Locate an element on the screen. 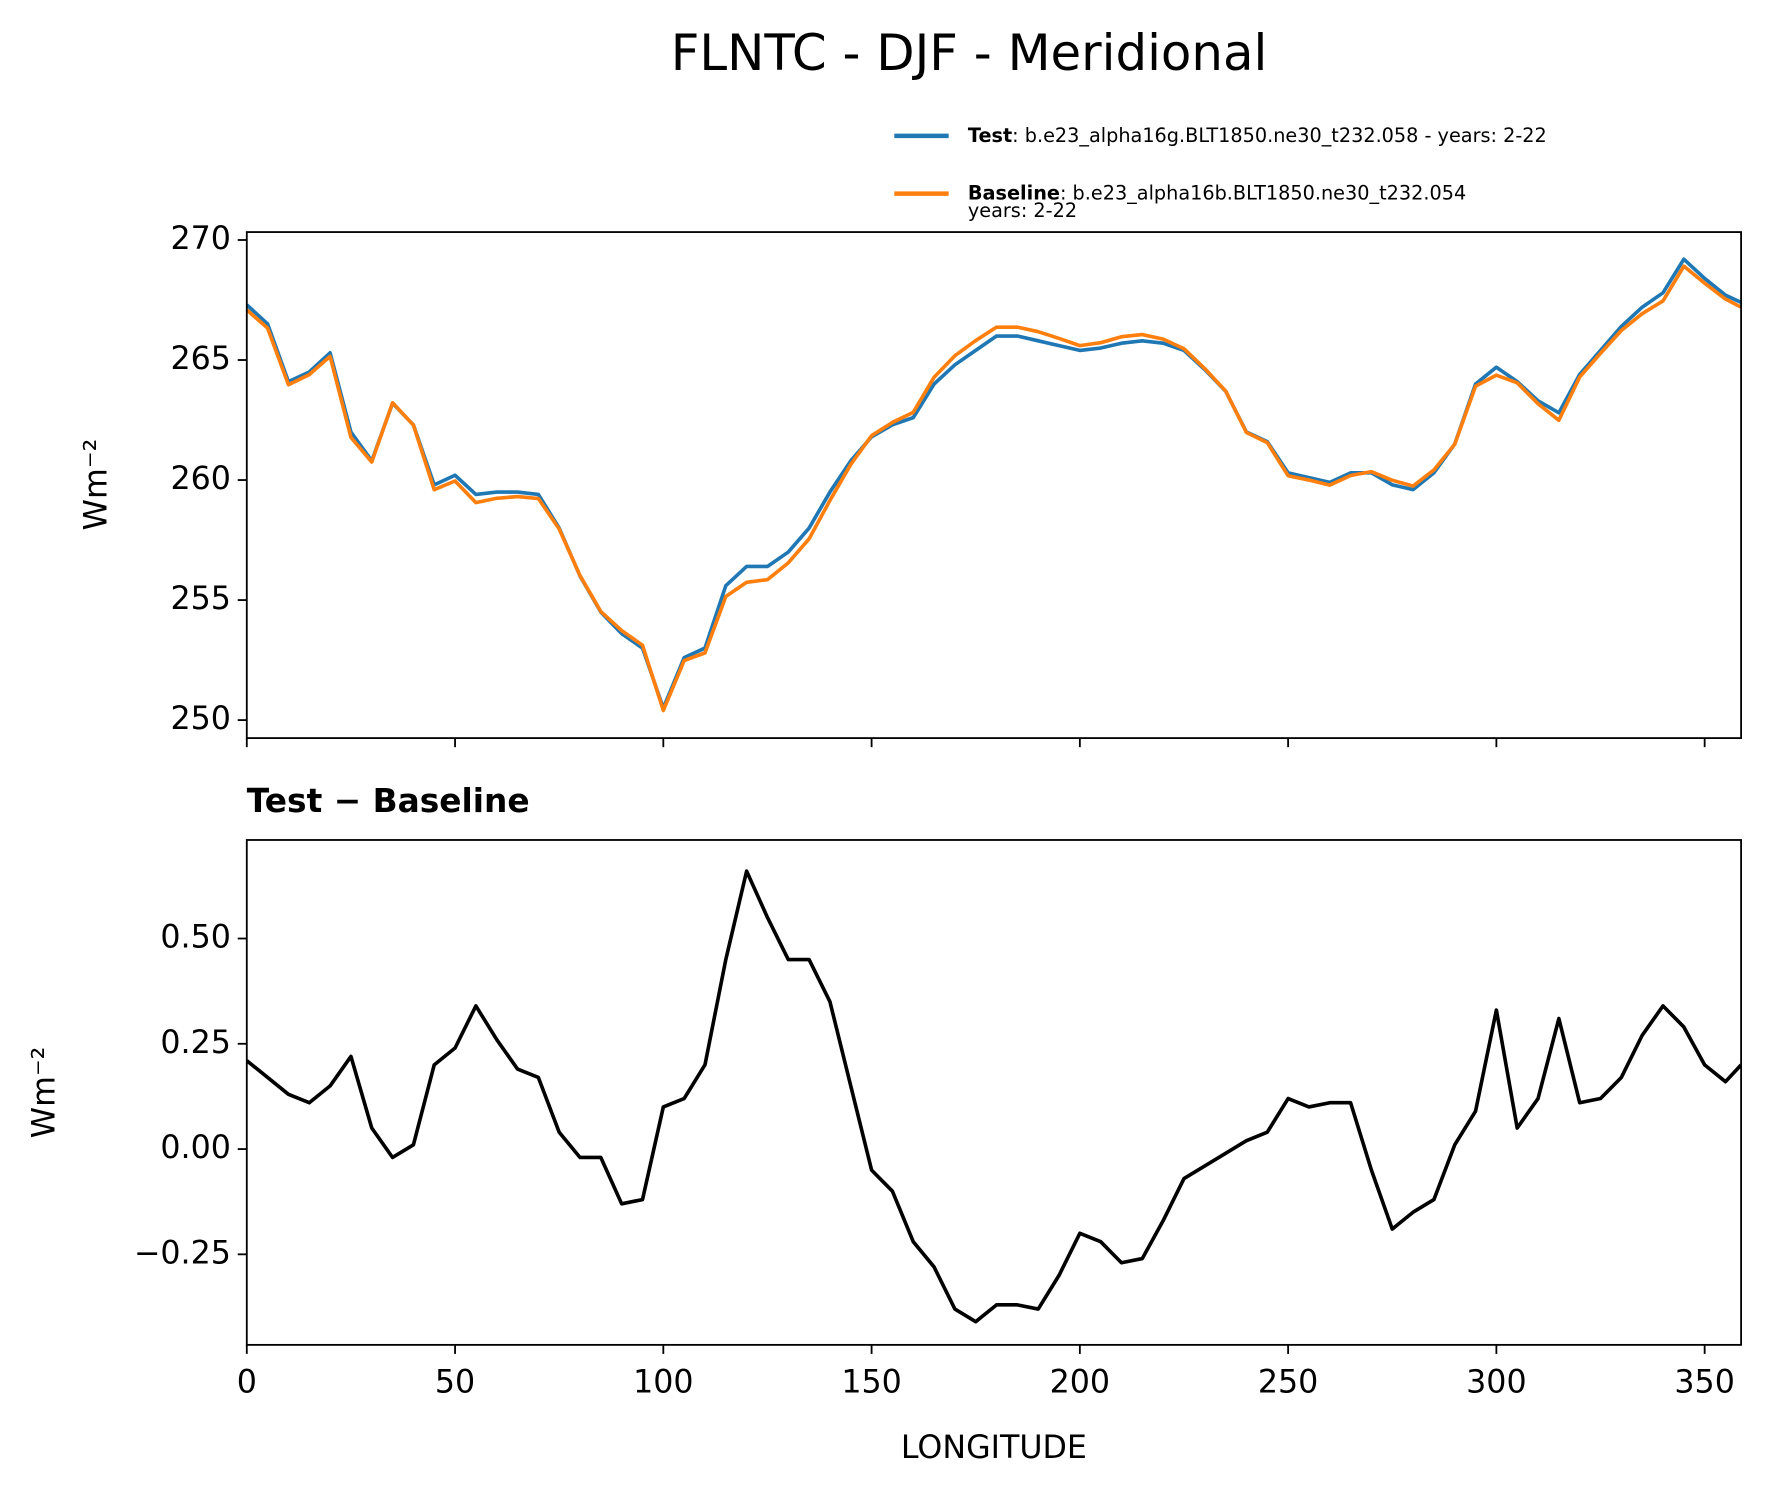 The height and width of the screenshot is (1496, 1766). legend-name: Test is located at coordinates (990, 134).